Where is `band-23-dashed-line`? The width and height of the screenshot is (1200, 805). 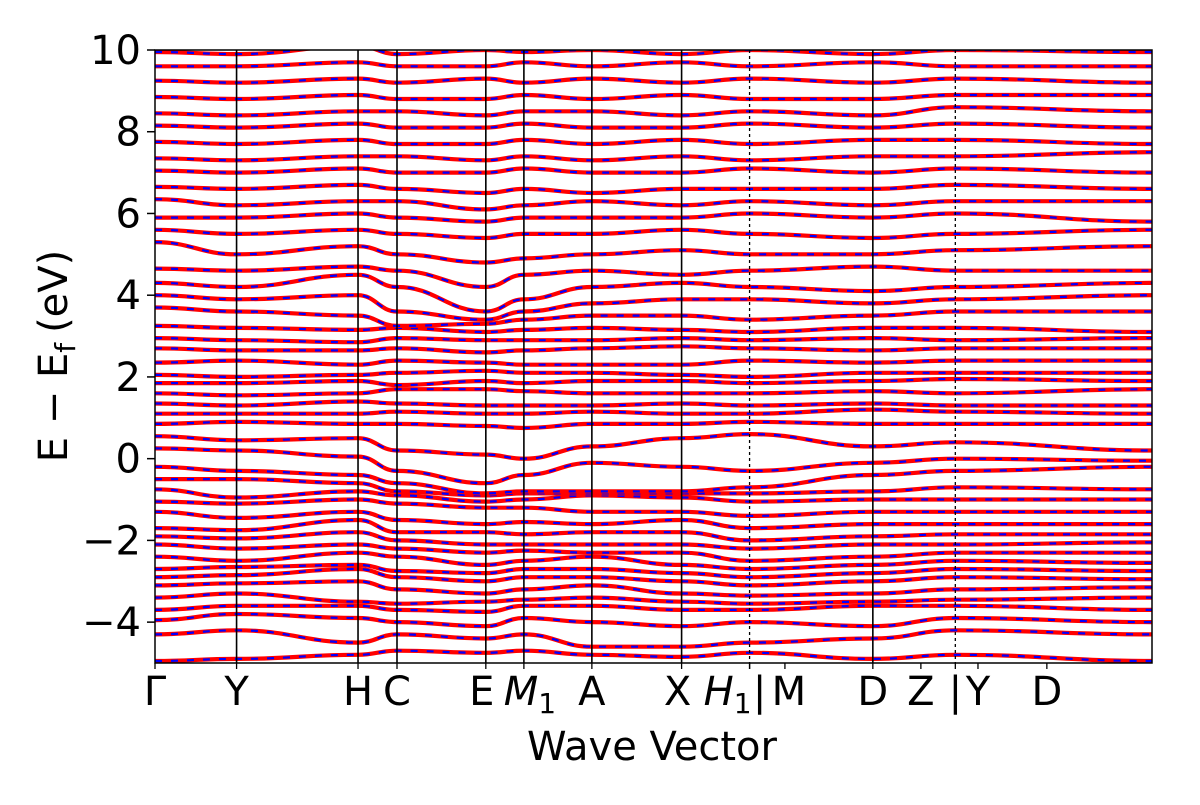 band-23-dashed-line is located at coordinates (653, 382).